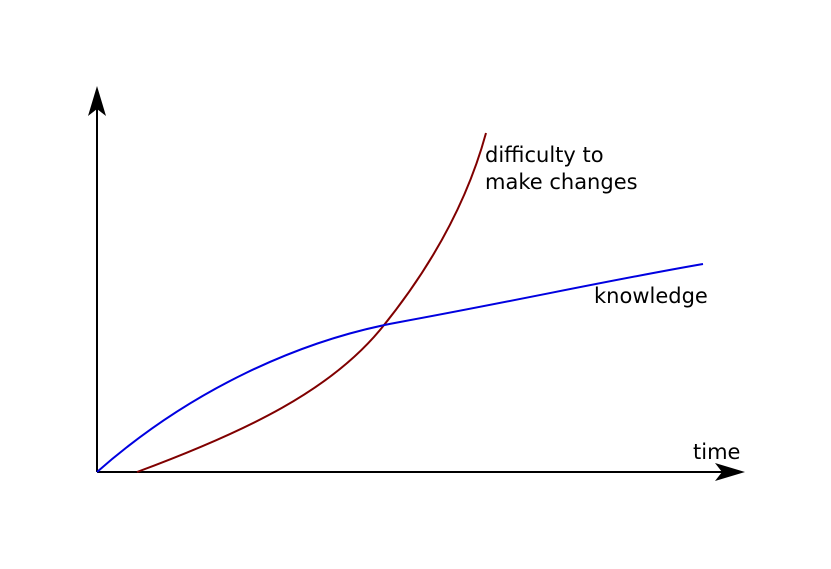 This screenshot has width=831, height=569. I want to click on x-axis-label: time, so click(716, 452).